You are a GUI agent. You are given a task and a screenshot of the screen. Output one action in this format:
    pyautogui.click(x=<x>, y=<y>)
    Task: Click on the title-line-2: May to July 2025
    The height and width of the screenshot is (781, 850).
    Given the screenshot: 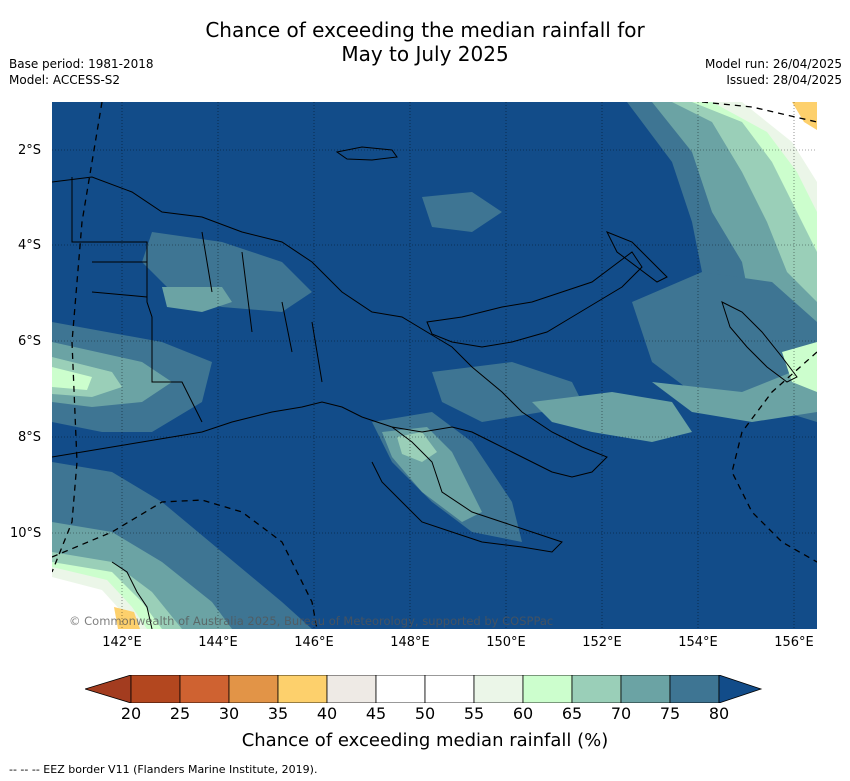 What is the action you would take?
    pyautogui.click(x=425, y=54)
    